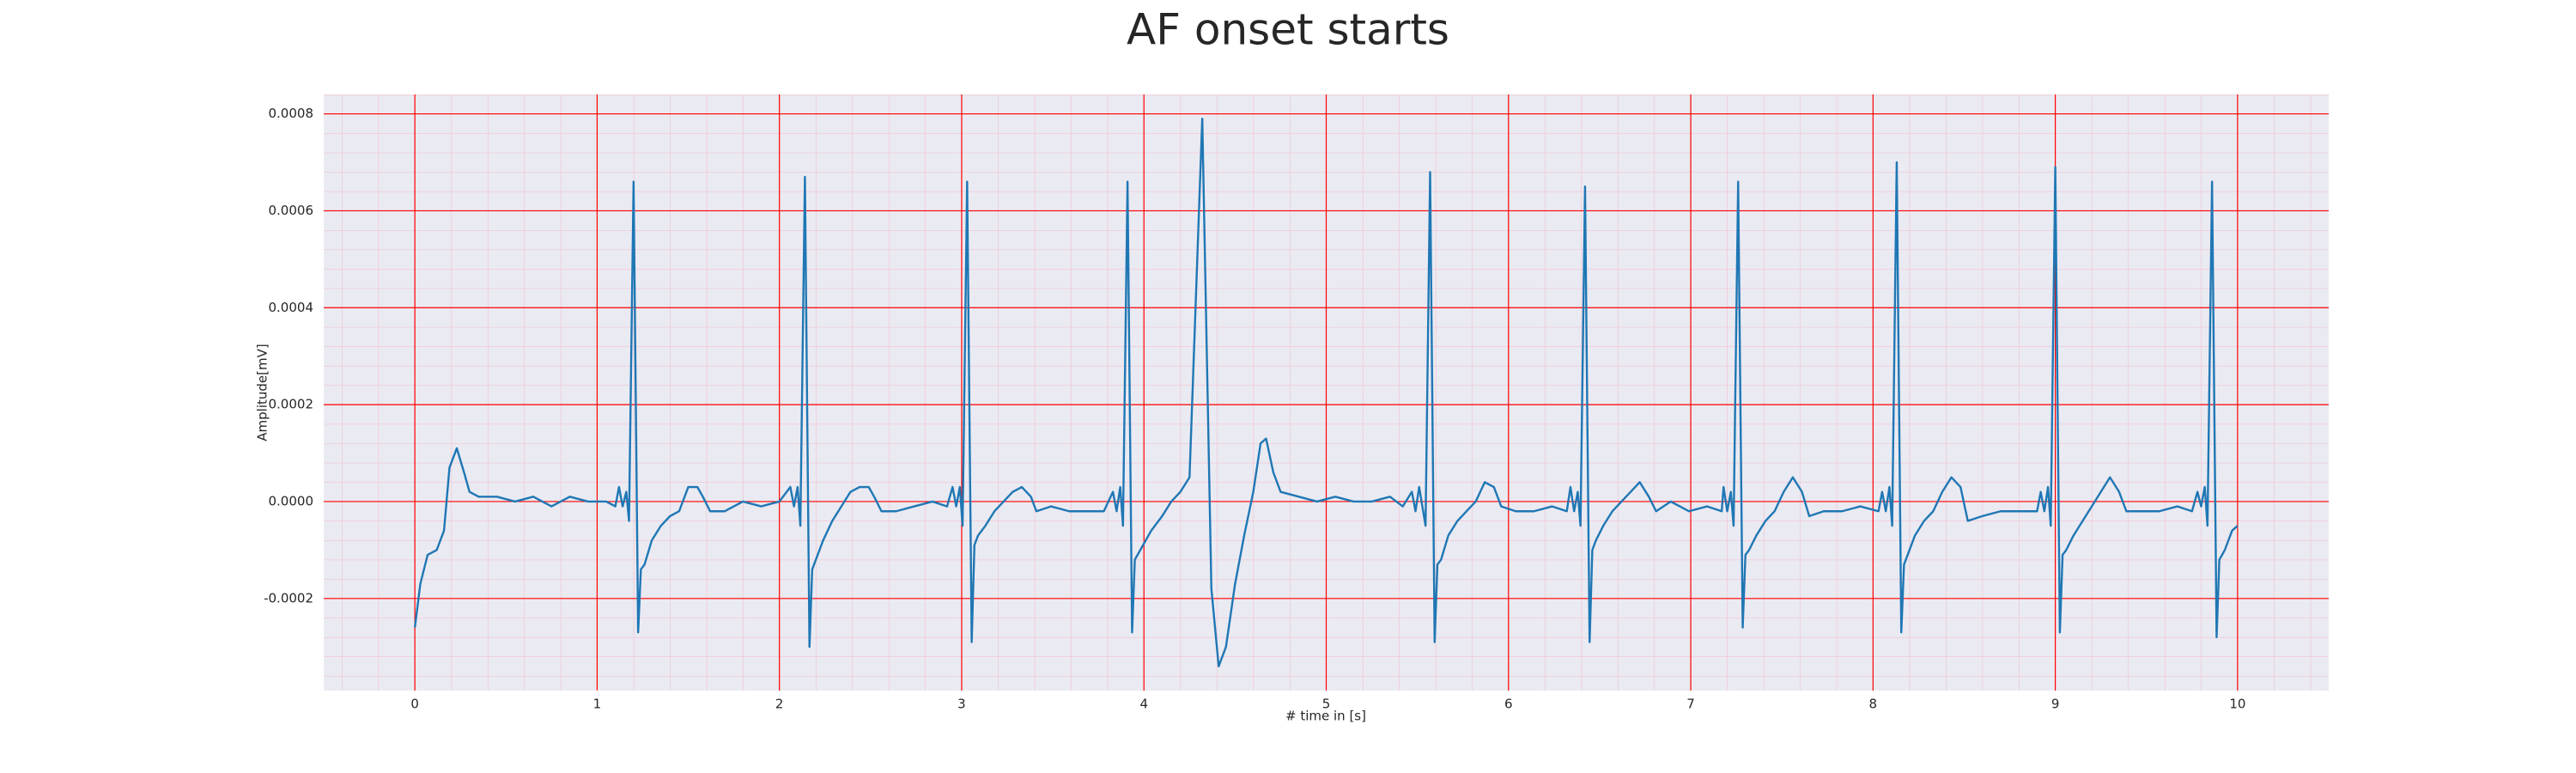 This screenshot has width=2576, height=773. What do you see at coordinates (779, 704) in the screenshot?
I see `x-tick-label: 2` at bounding box center [779, 704].